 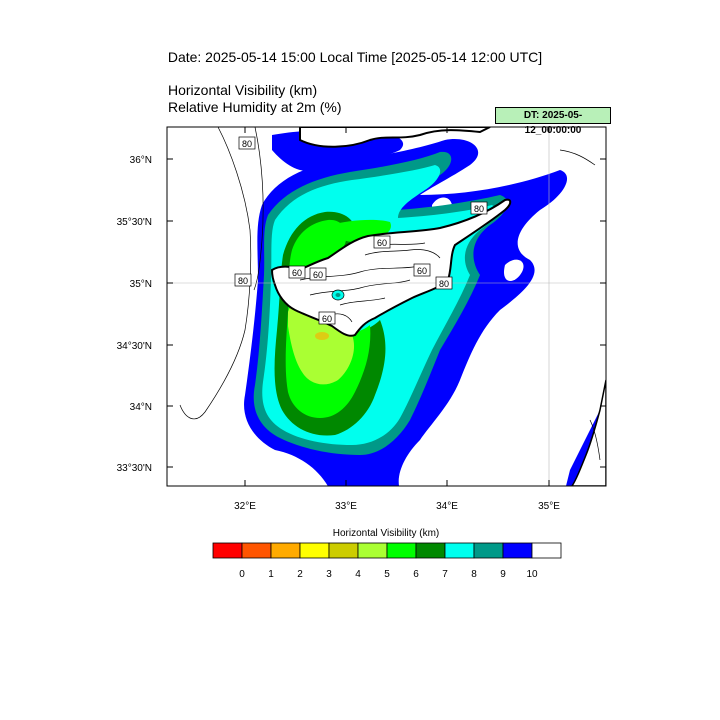 What do you see at coordinates (255, 107) in the screenshot?
I see `variable-title-humidity: Relative Humidity at 2m (%)` at bounding box center [255, 107].